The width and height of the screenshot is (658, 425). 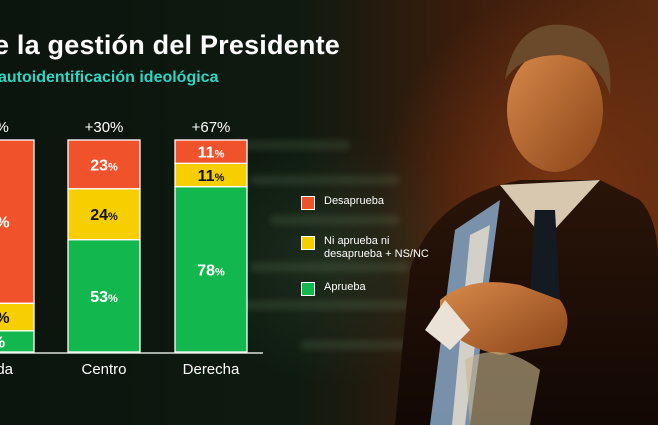 I want to click on legend-swatch-neutral, so click(x=308, y=243).